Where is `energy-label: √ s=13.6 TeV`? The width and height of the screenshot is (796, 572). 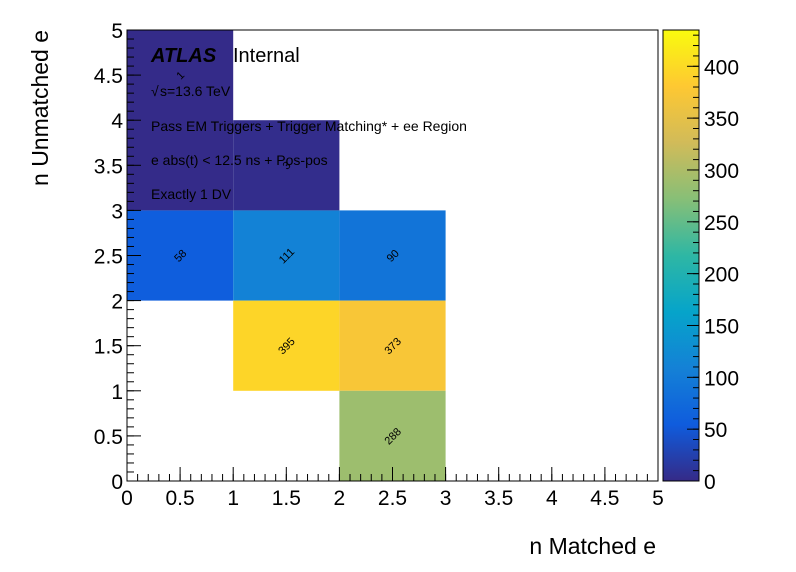
energy-label: √ s=13.6 TeV is located at coordinates (191, 91).